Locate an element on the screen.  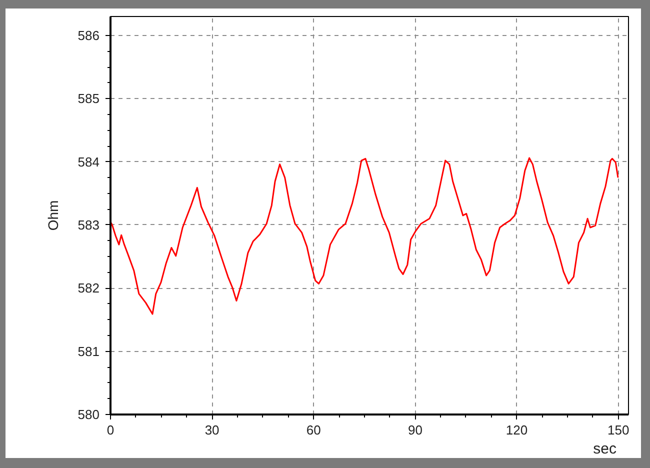
y-tick-label: 586 is located at coordinates (89, 35).